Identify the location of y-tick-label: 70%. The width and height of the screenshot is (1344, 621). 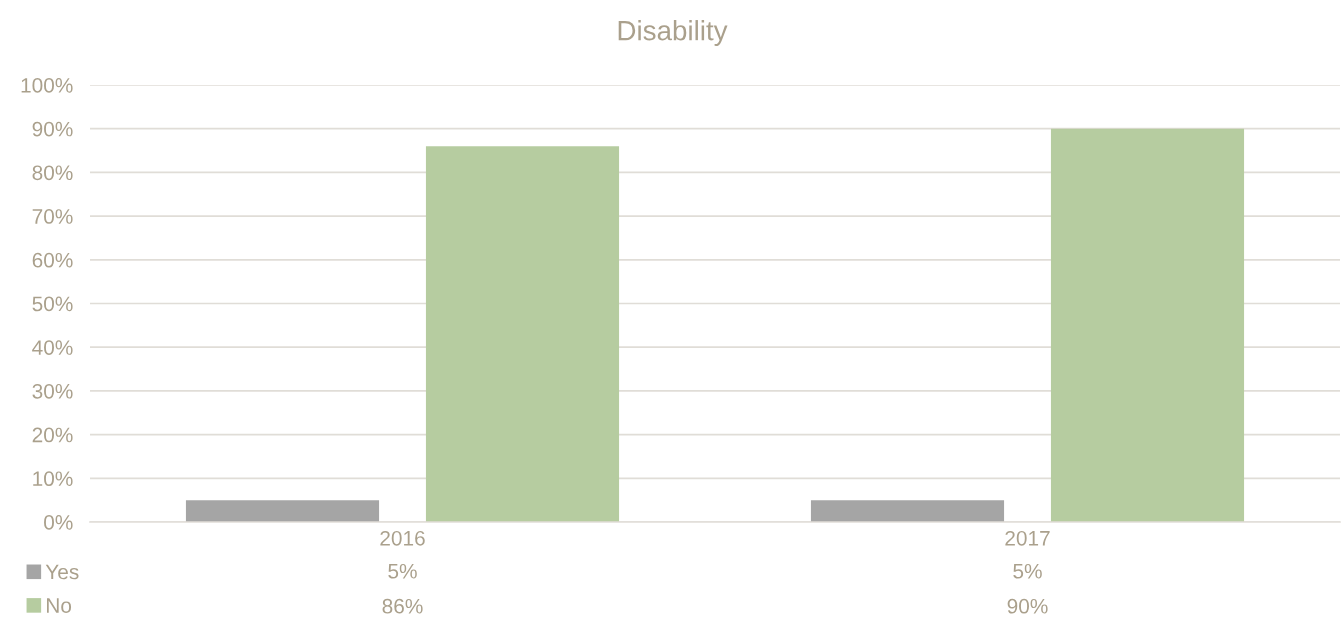
(52, 216).